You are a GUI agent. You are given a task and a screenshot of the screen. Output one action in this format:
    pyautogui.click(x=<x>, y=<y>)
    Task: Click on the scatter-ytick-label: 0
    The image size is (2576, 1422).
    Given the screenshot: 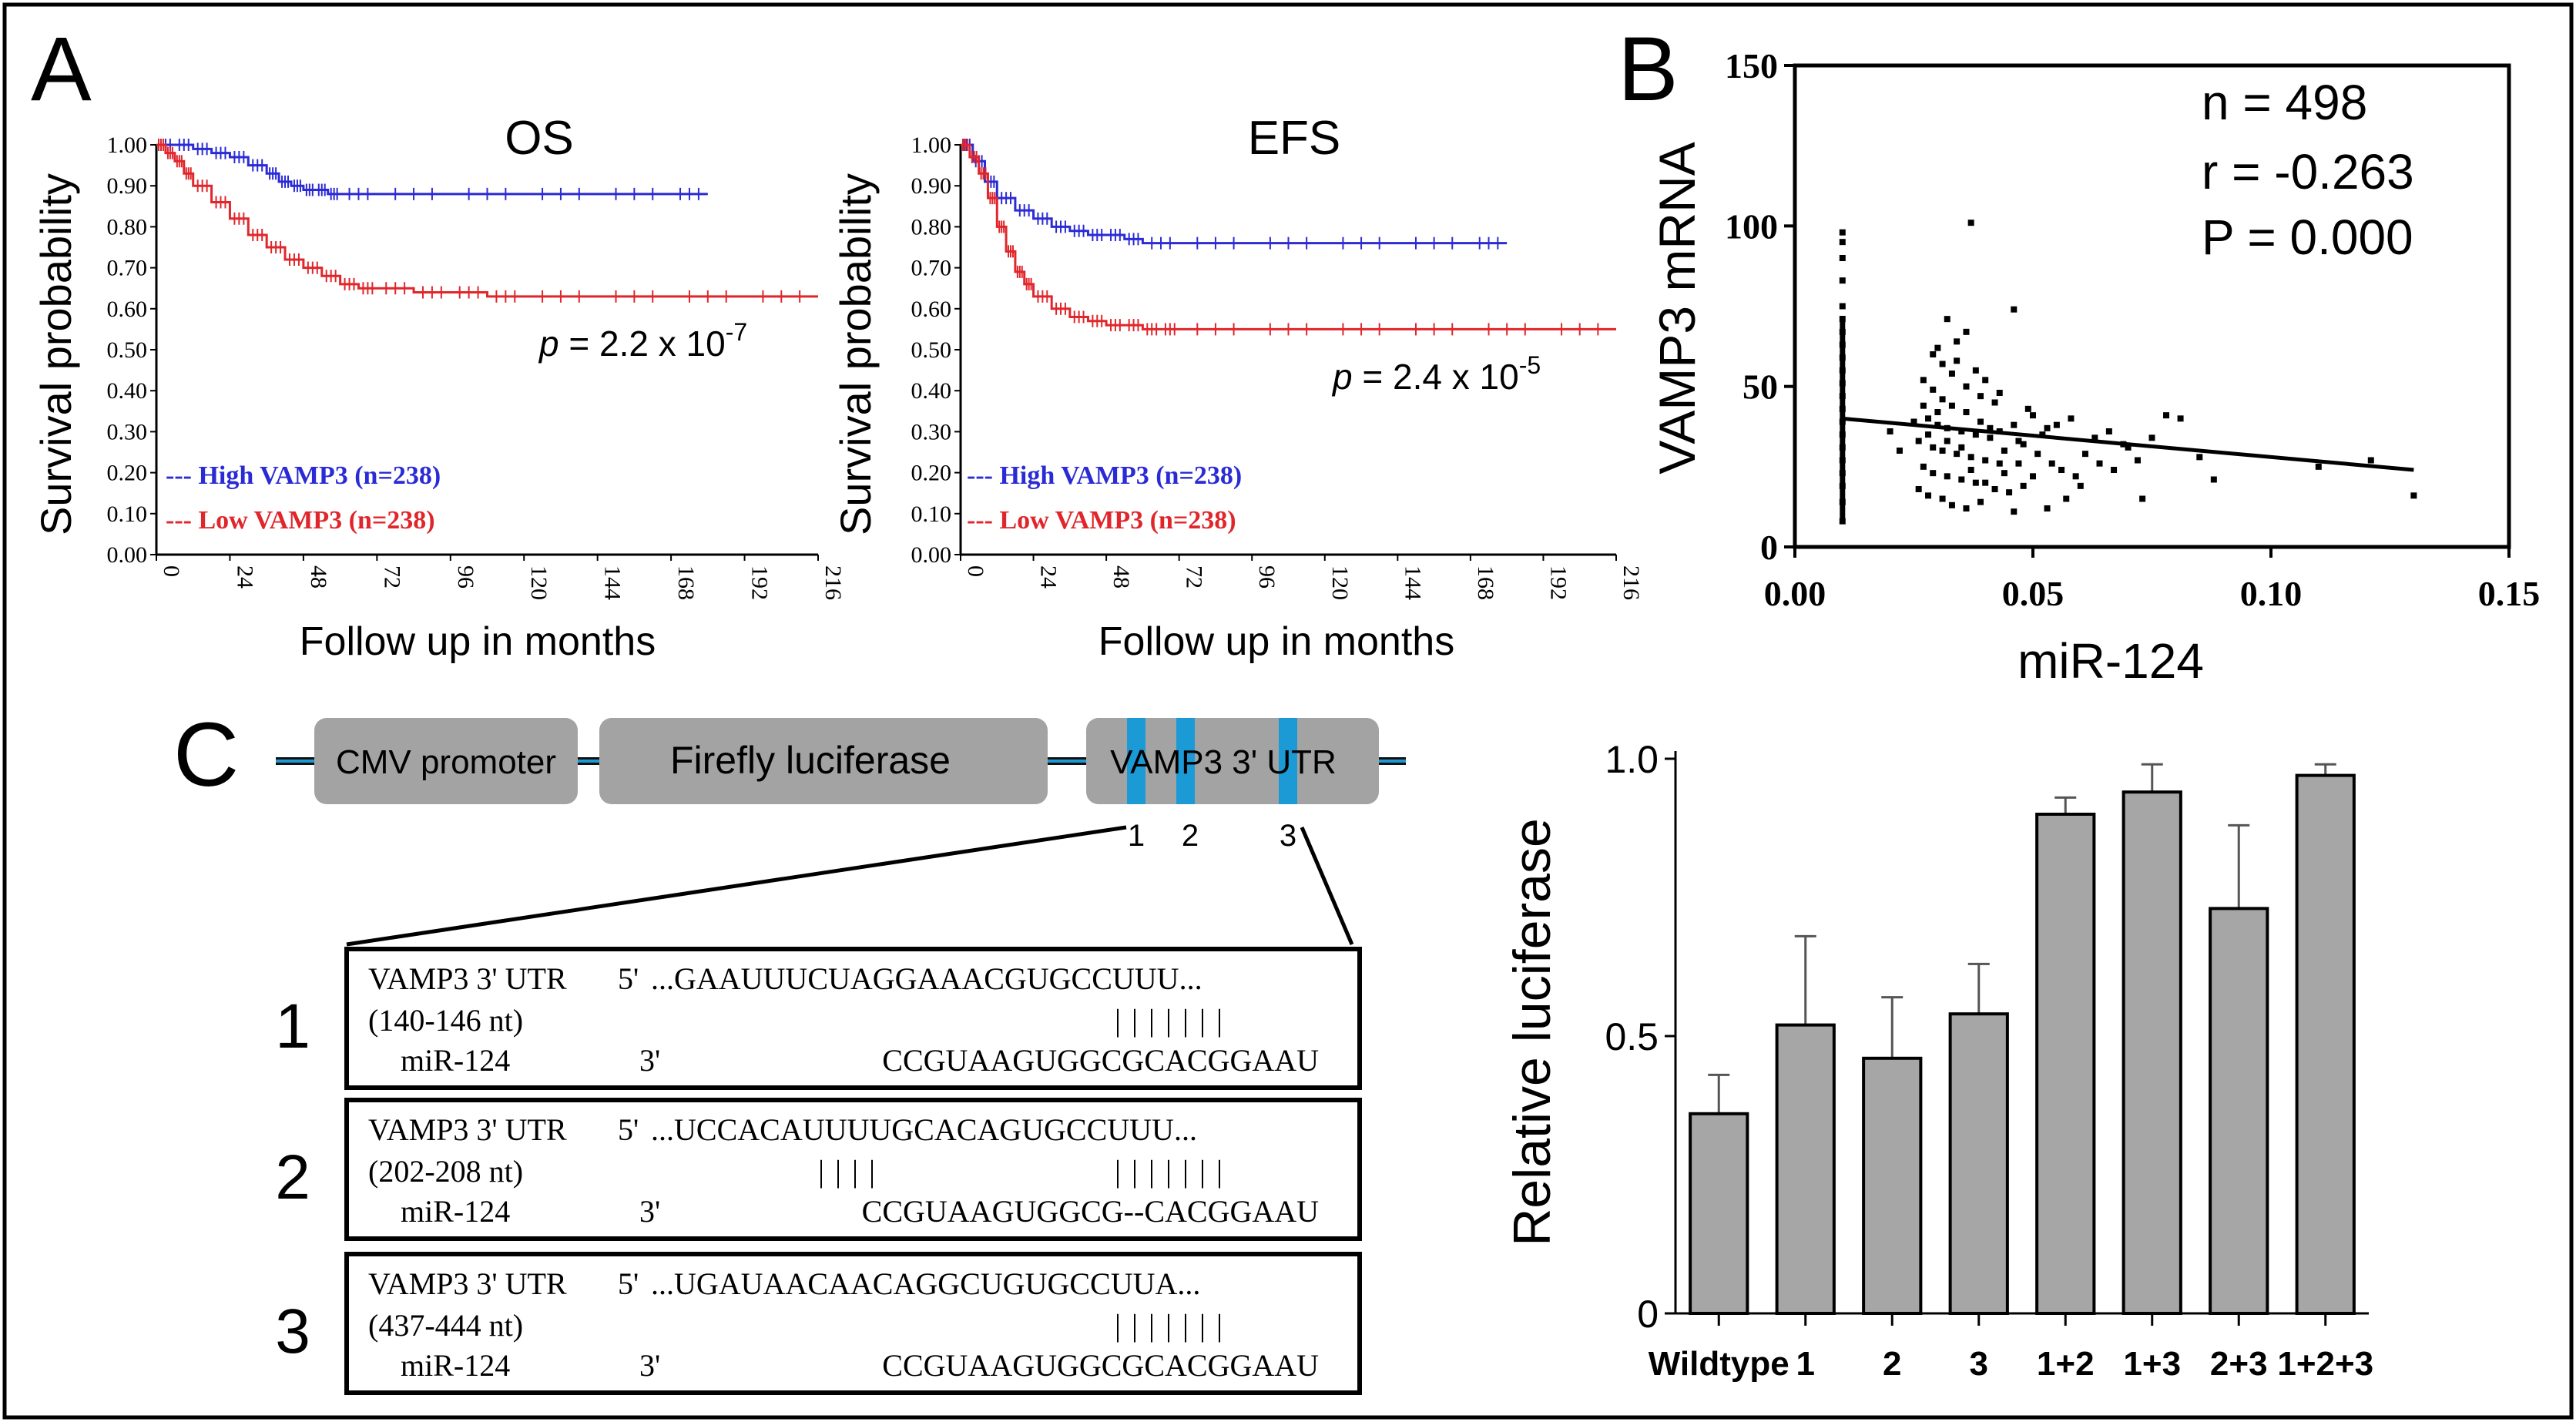 What is the action you would take?
    pyautogui.click(x=1769, y=548)
    